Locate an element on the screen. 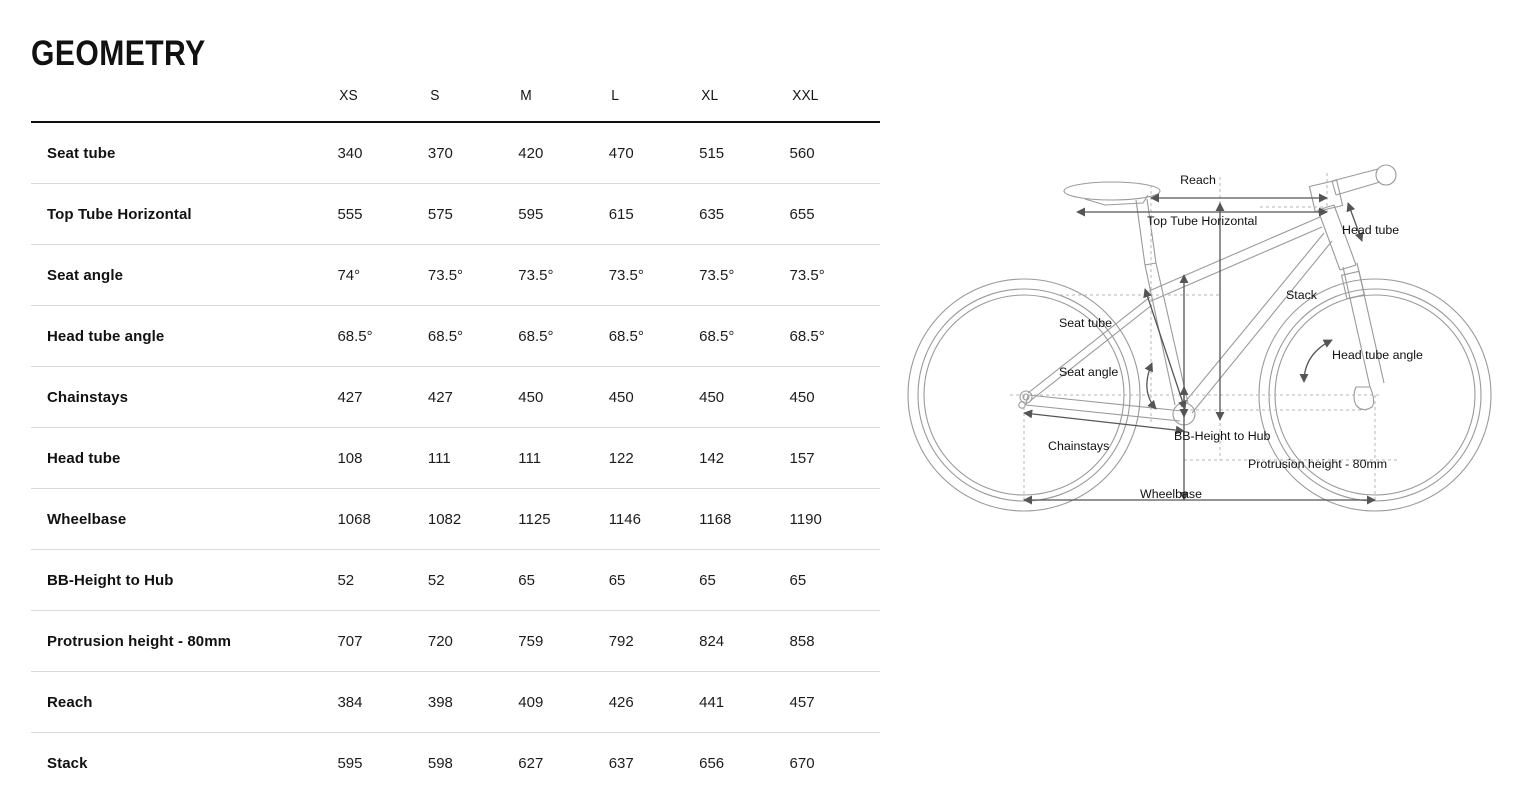 This screenshot has width=1539, height=793. column-header-xs: XS is located at coordinates (383, 105).